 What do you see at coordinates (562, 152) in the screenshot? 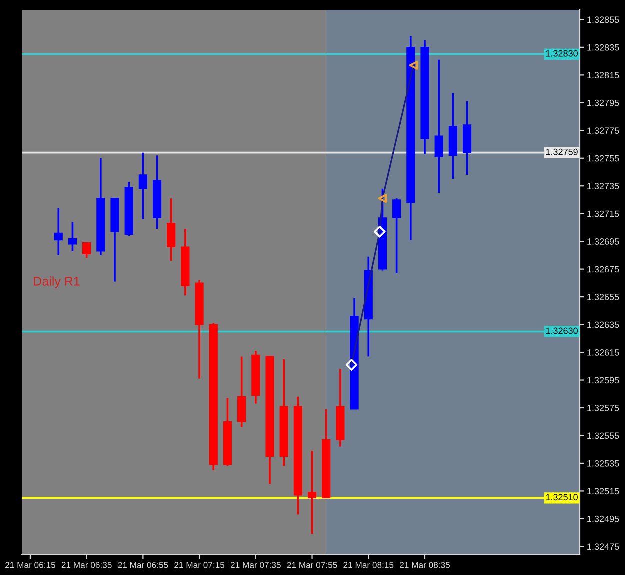
I see `ref-line-label: 1.32759` at bounding box center [562, 152].